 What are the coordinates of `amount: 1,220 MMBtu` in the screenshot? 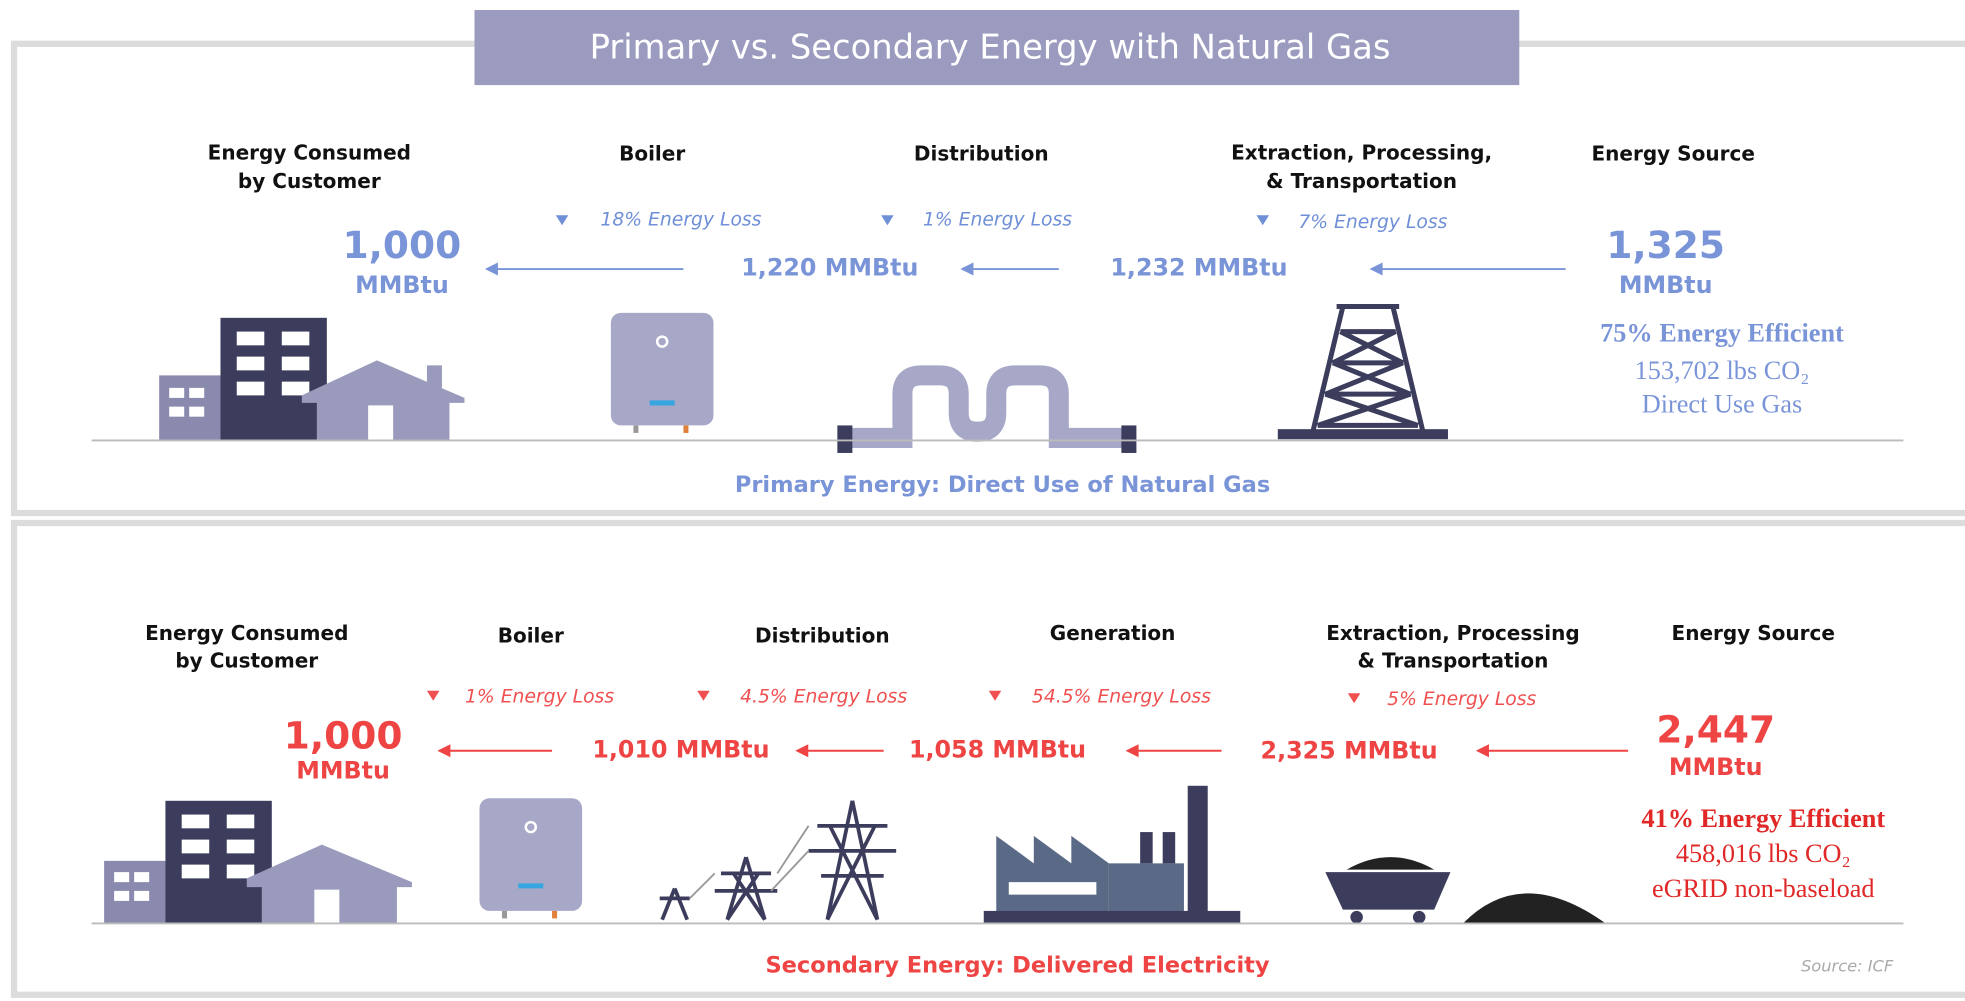 It's located at (829, 268).